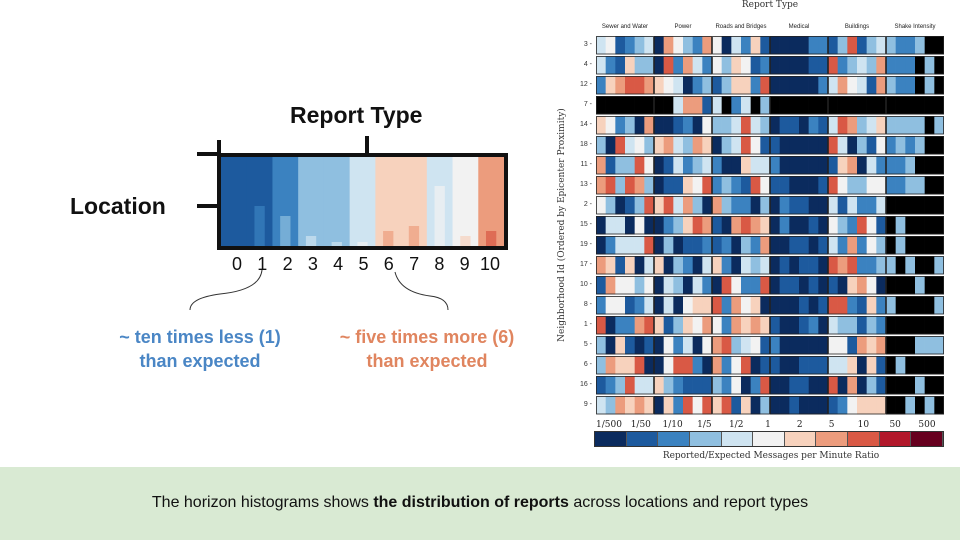  Describe the element at coordinates (362, 244) in the screenshot. I see `demo-bar` at that location.